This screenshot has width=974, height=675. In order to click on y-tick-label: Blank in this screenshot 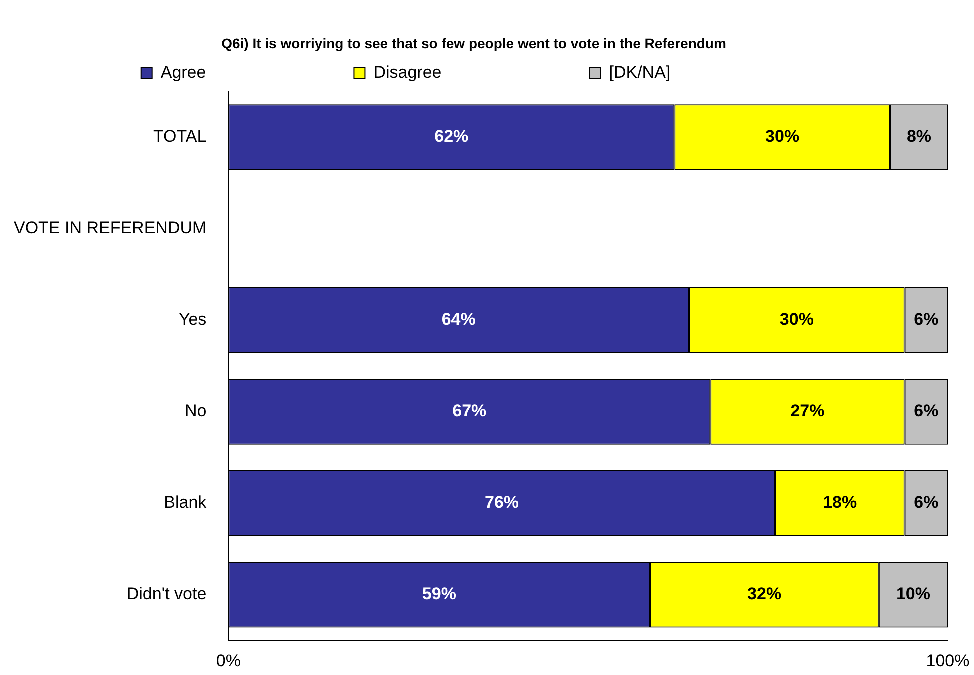, I will do `click(186, 502)`.